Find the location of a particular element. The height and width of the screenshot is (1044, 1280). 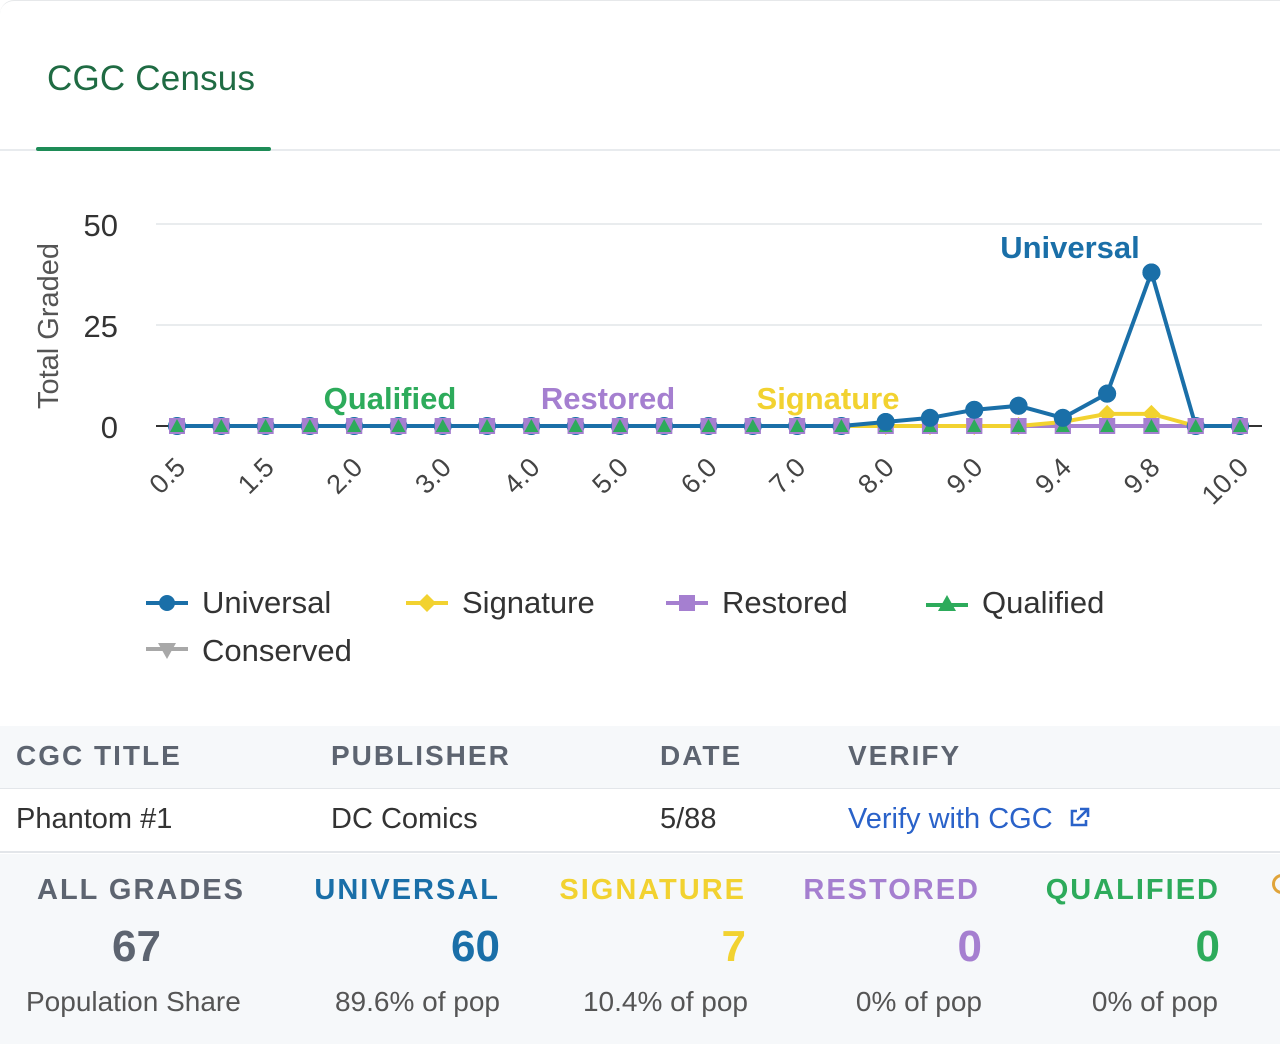

qualified-marker-icon is located at coordinates (947, 603).